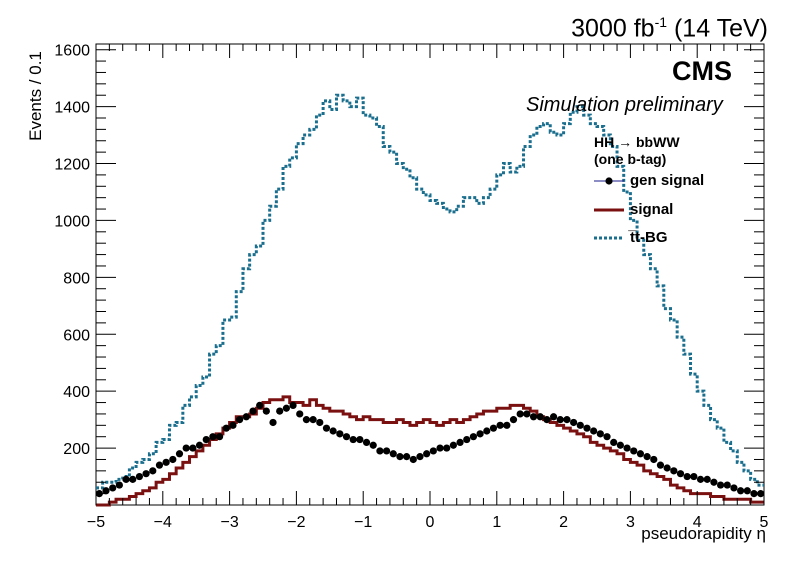  I want to click on legend-entry-ttbar-bg: t̅t-BG, so click(649, 237).